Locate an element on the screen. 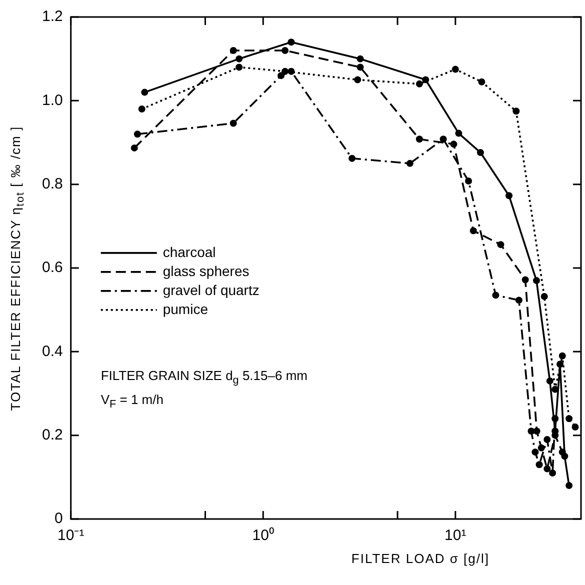 This screenshot has height=585, width=585. annotation: V$_{F}$ = 1 m/h is located at coordinates (132, 401).